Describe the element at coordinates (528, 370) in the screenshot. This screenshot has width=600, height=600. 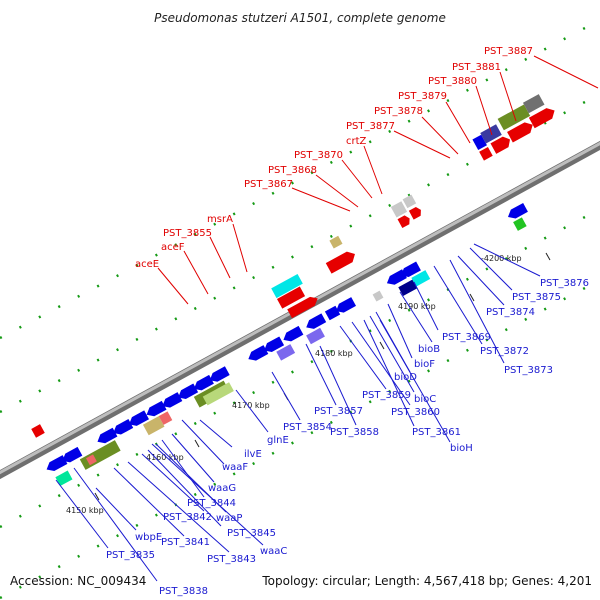
I see `gene-label-PST_3873: PST_3873` at that location.